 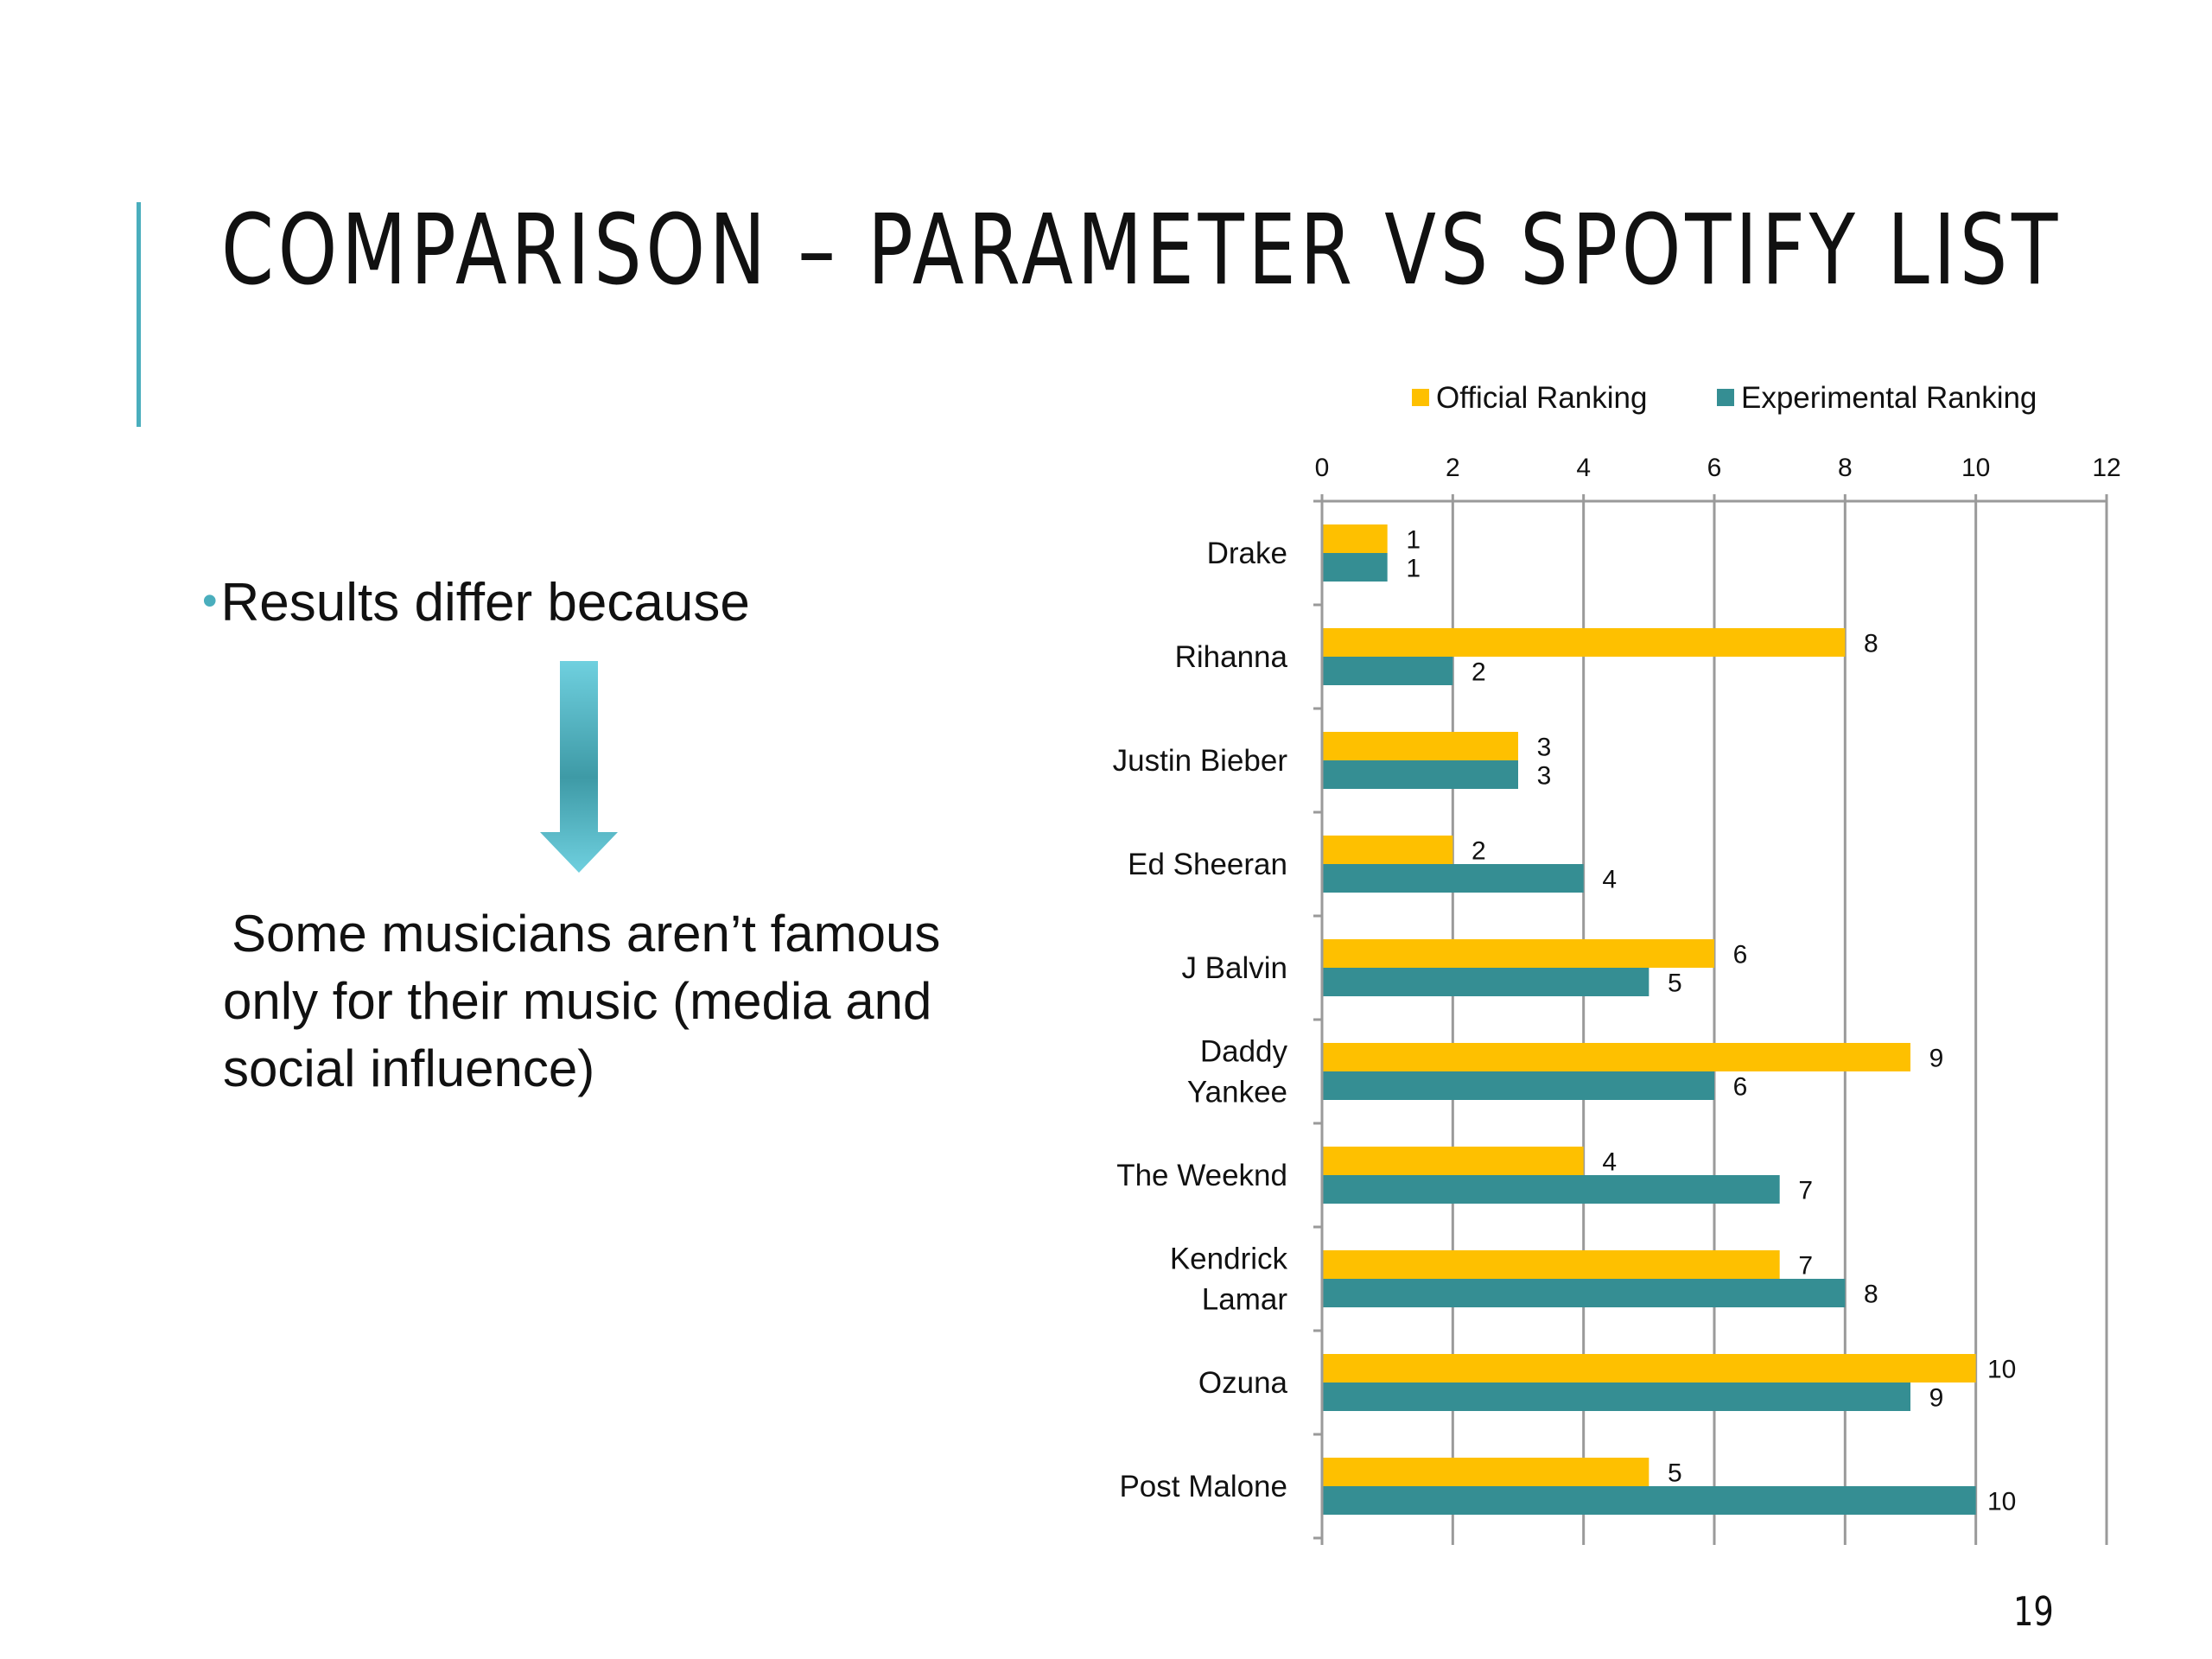 What do you see at coordinates (2033, 1611) in the screenshot?
I see `slide-number: 19` at bounding box center [2033, 1611].